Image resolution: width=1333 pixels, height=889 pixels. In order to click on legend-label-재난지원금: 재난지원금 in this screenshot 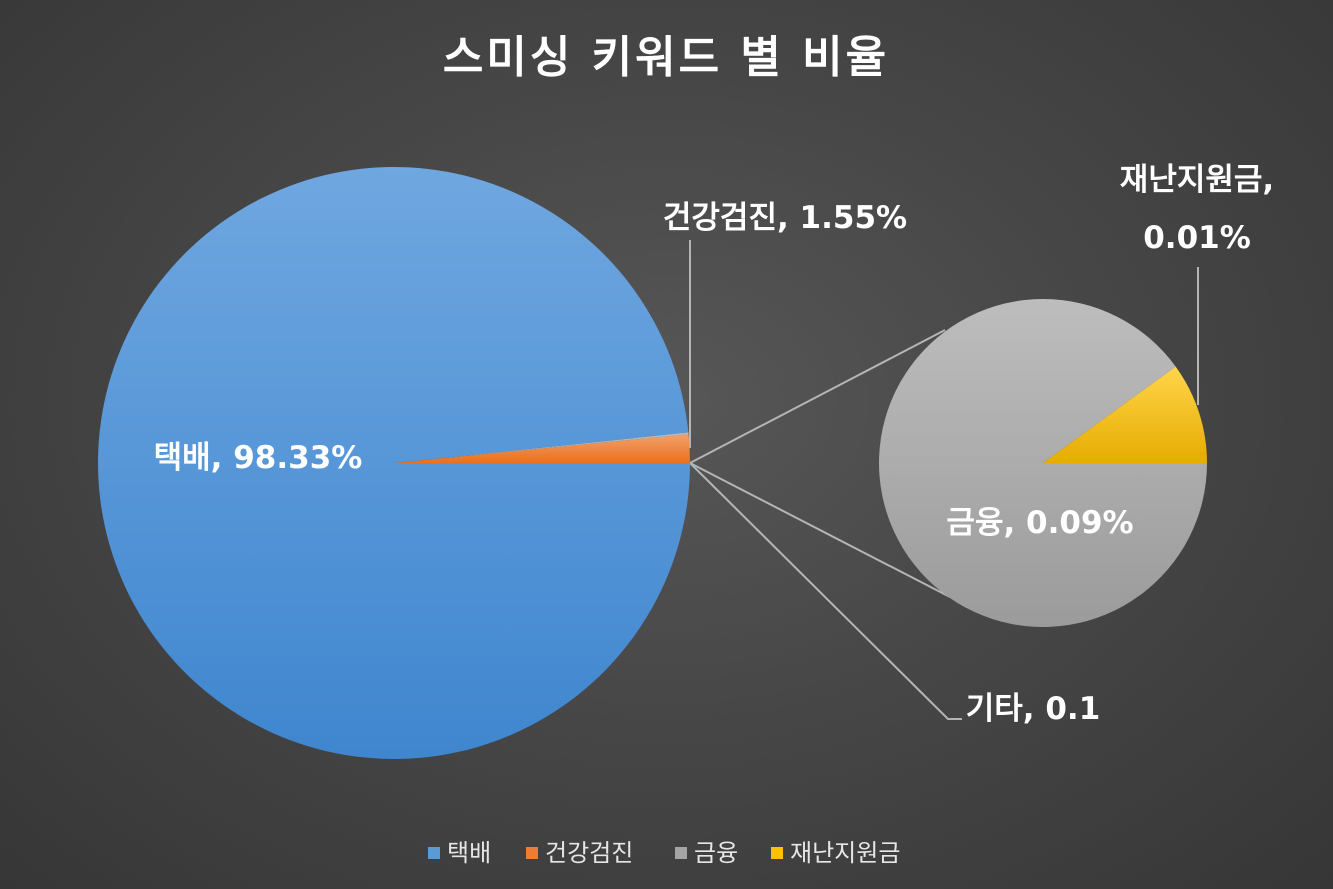, I will do `click(845, 853)`.